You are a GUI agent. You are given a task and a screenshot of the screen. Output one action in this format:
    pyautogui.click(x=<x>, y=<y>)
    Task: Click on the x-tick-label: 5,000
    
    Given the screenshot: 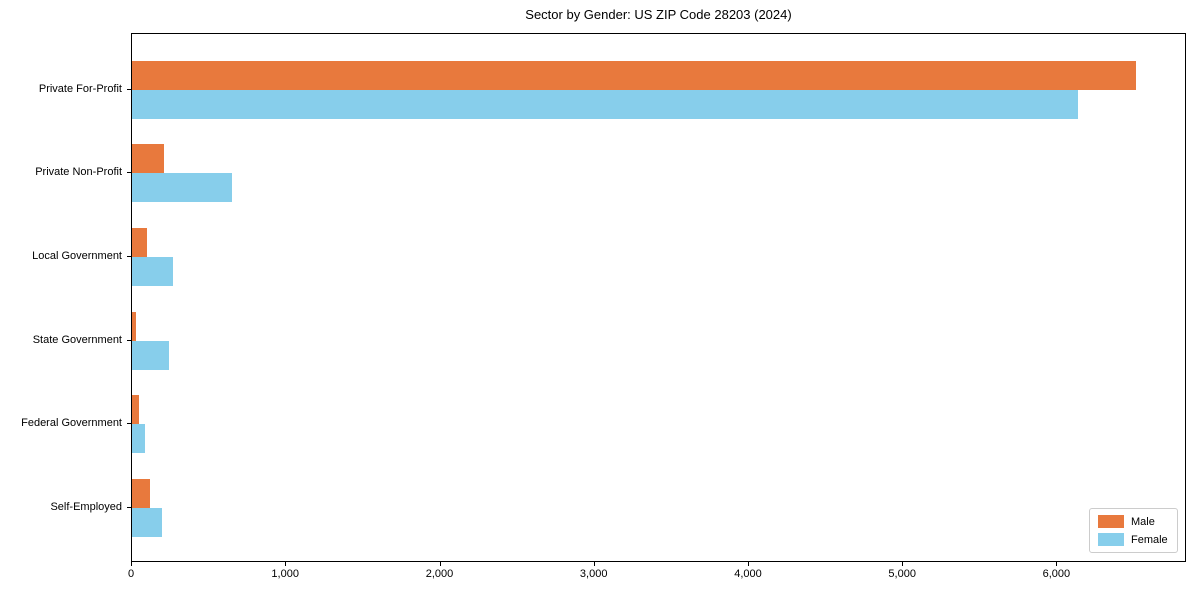 What is the action you would take?
    pyautogui.click(x=902, y=574)
    